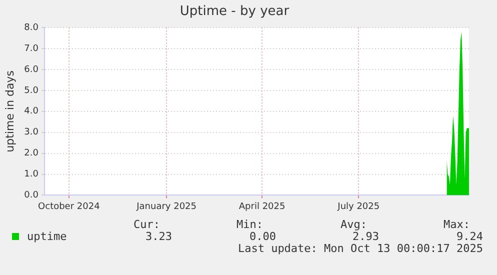  Describe the element at coordinates (9, 111) in the screenshot. I see `y-axis-title: uptime in days` at that location.